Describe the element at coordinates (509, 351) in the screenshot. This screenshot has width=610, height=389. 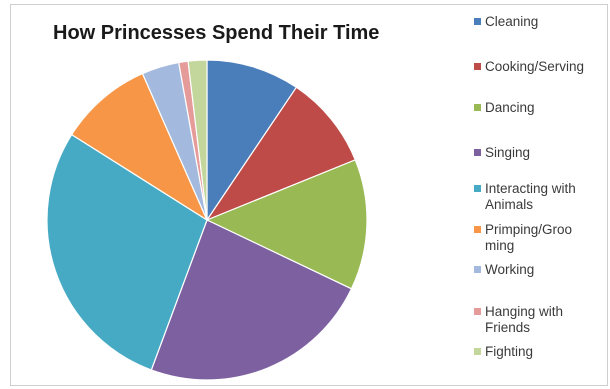
I see `legend-label: Fighting` at that location.